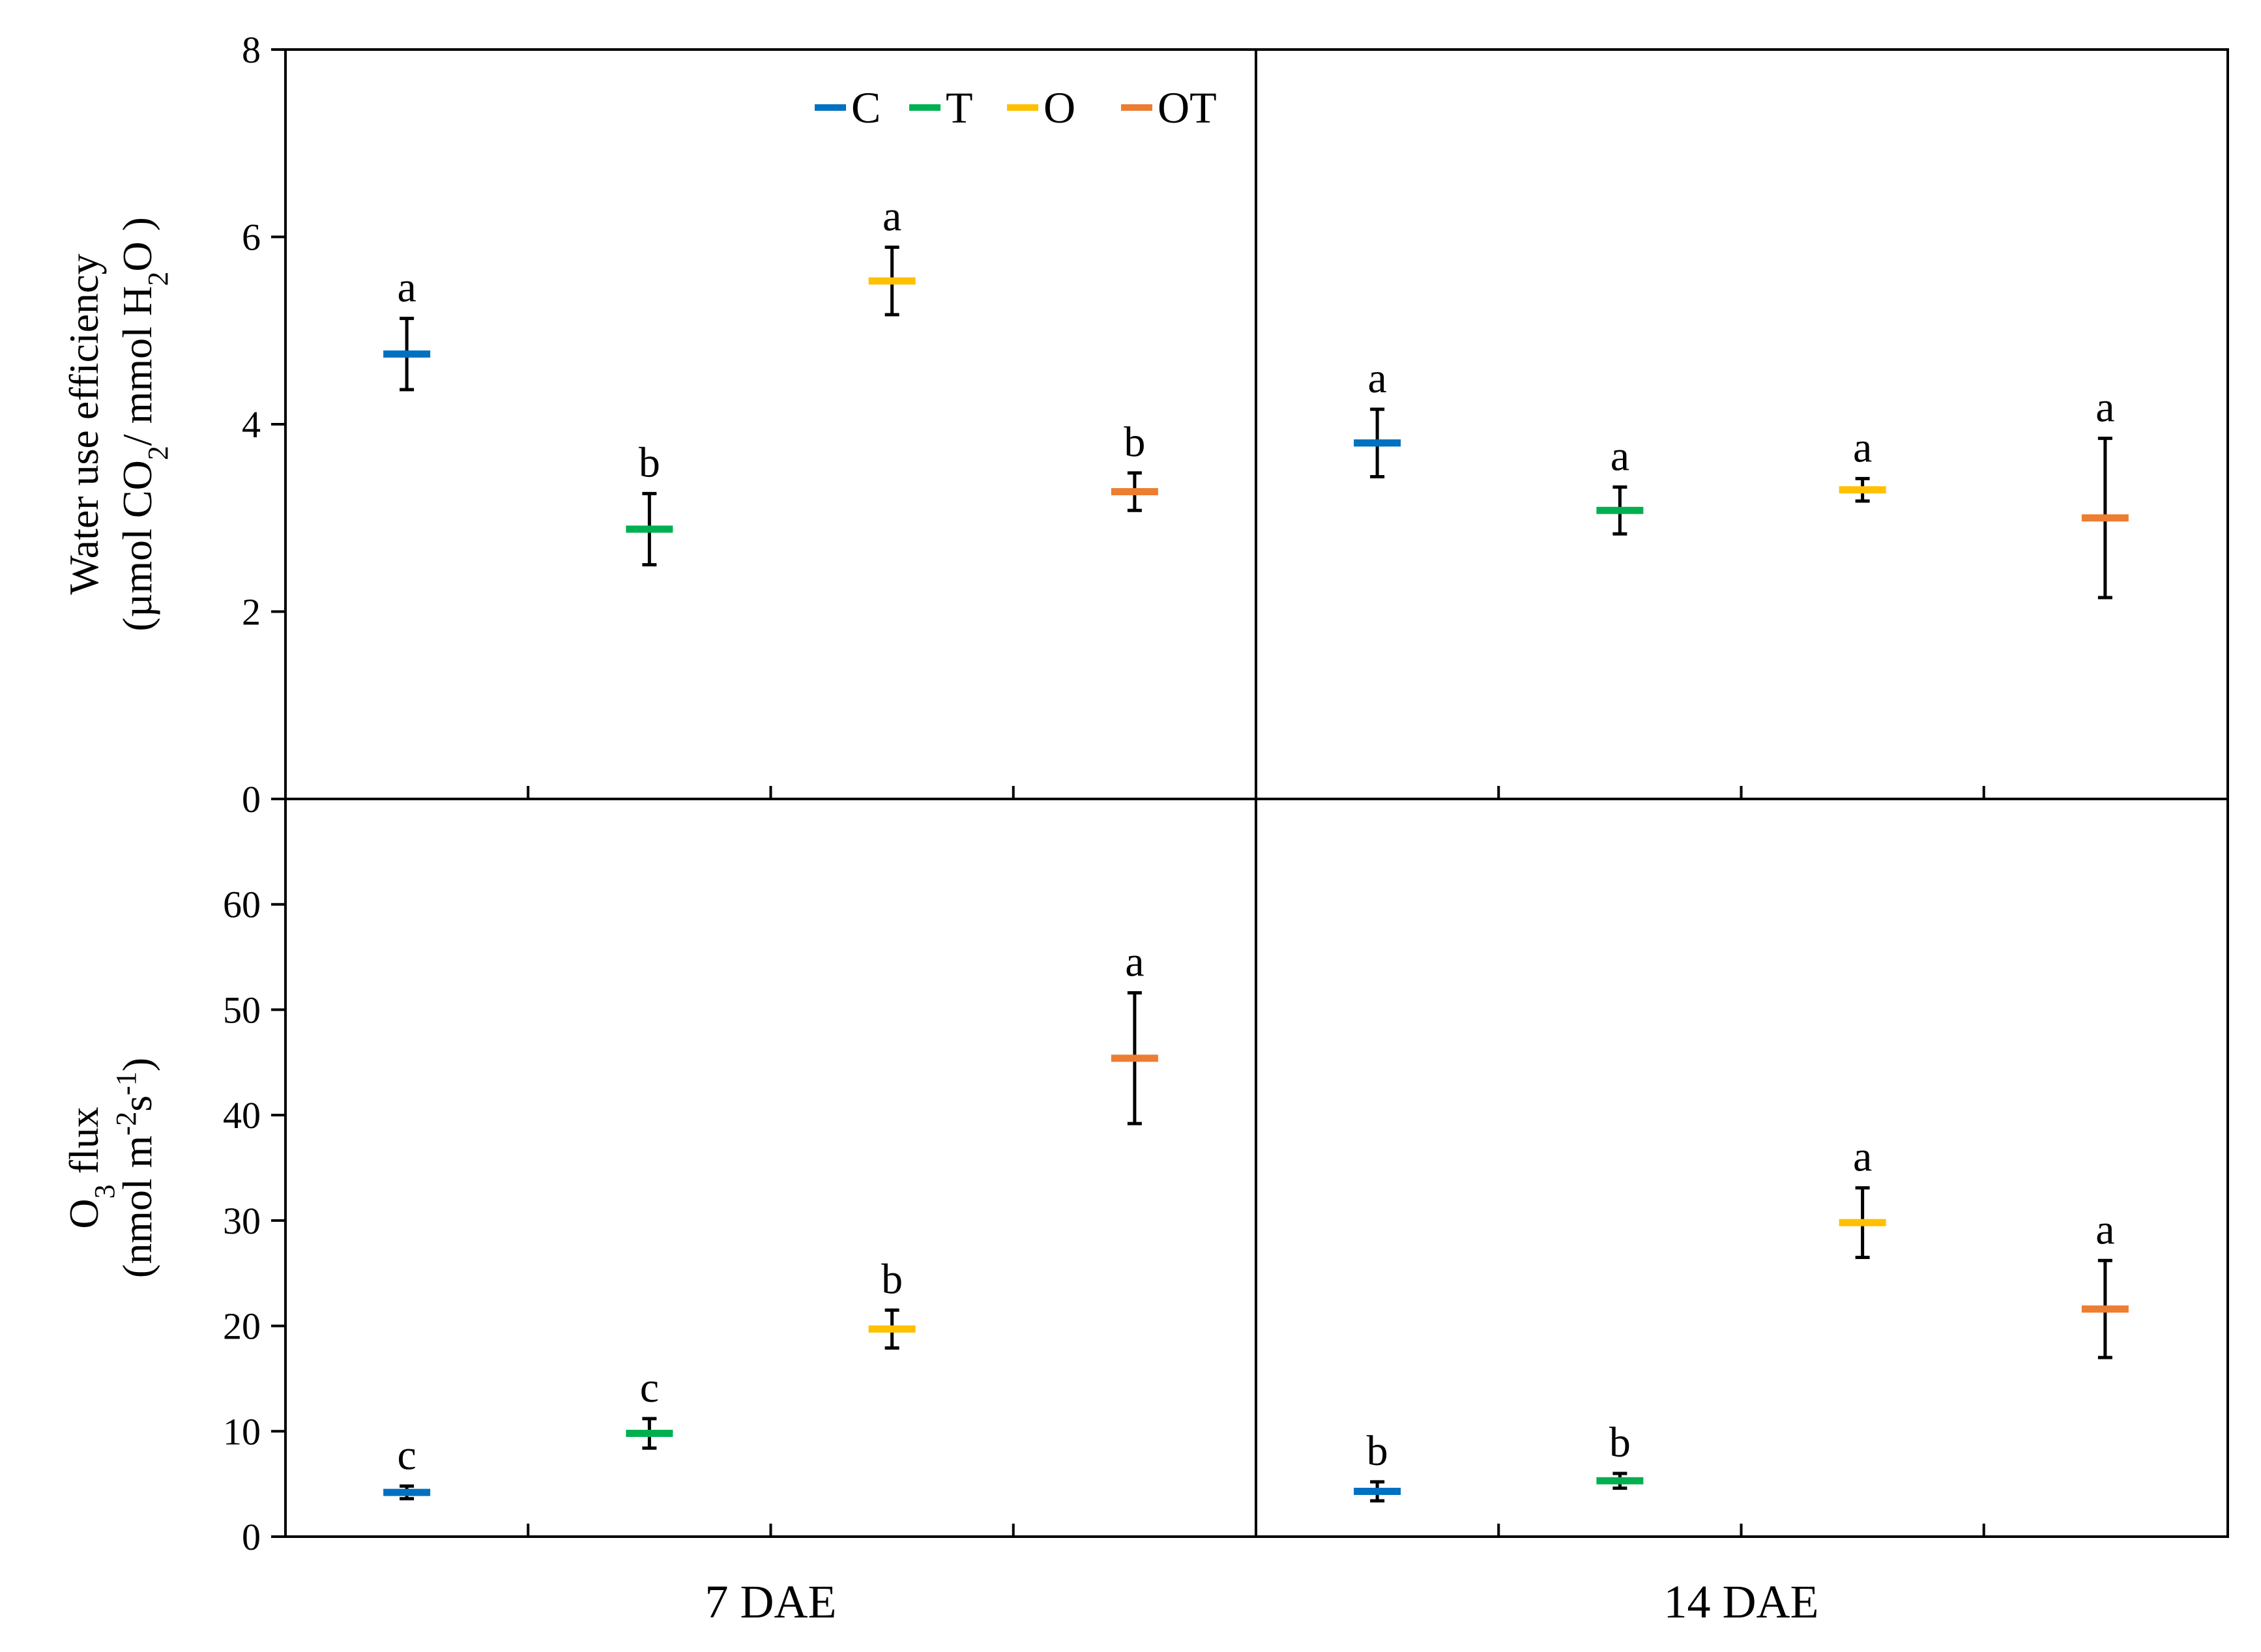 The height and width of the screenshot is (1652, 2261). What do you see at coordinates (137, 366) in the screenshot?
I see `y-axis-title-segment: / mmol H` at bounding box center [137, 366].